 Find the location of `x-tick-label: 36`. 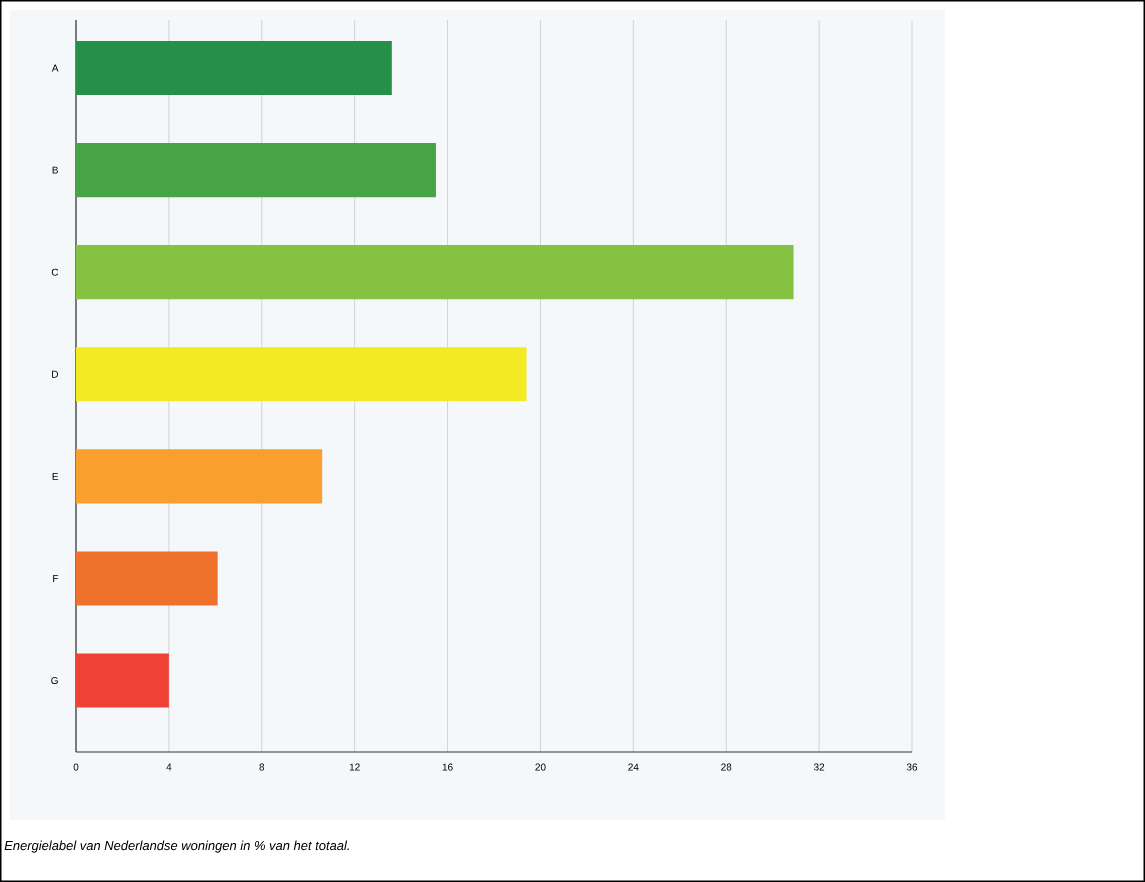

x-tick-label: 36 is located at coordinates (912, 767).